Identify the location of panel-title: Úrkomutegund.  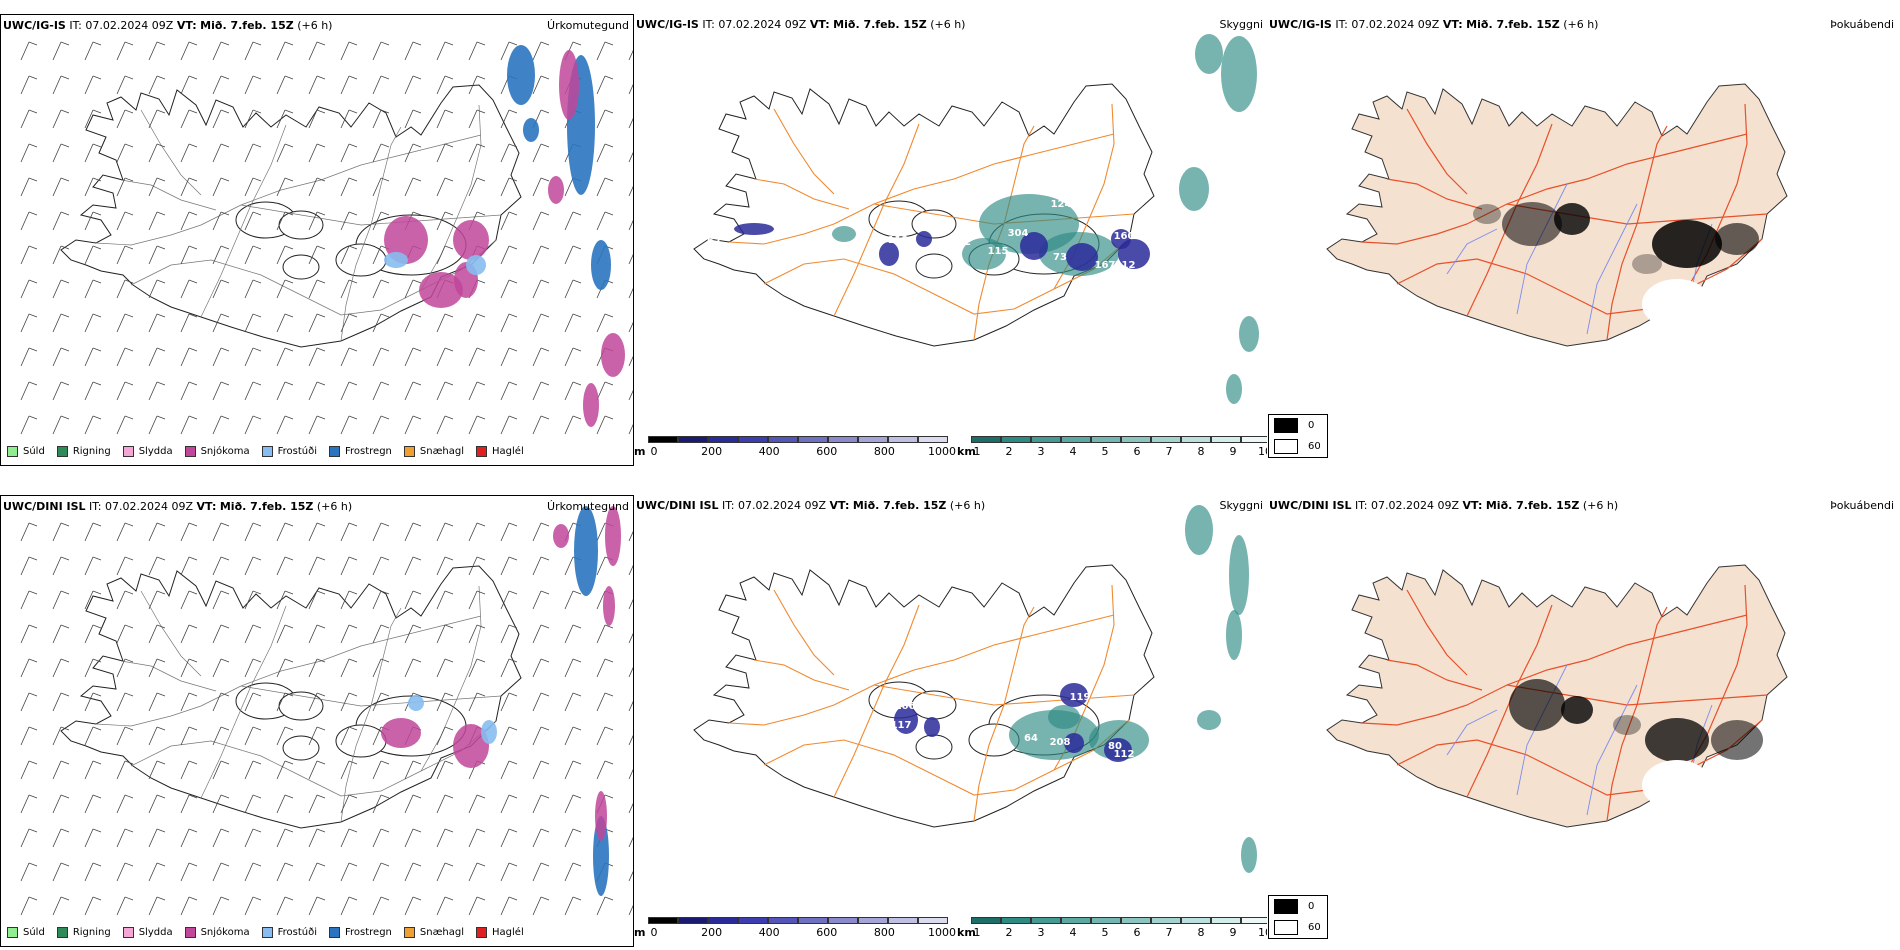
(588, 506).